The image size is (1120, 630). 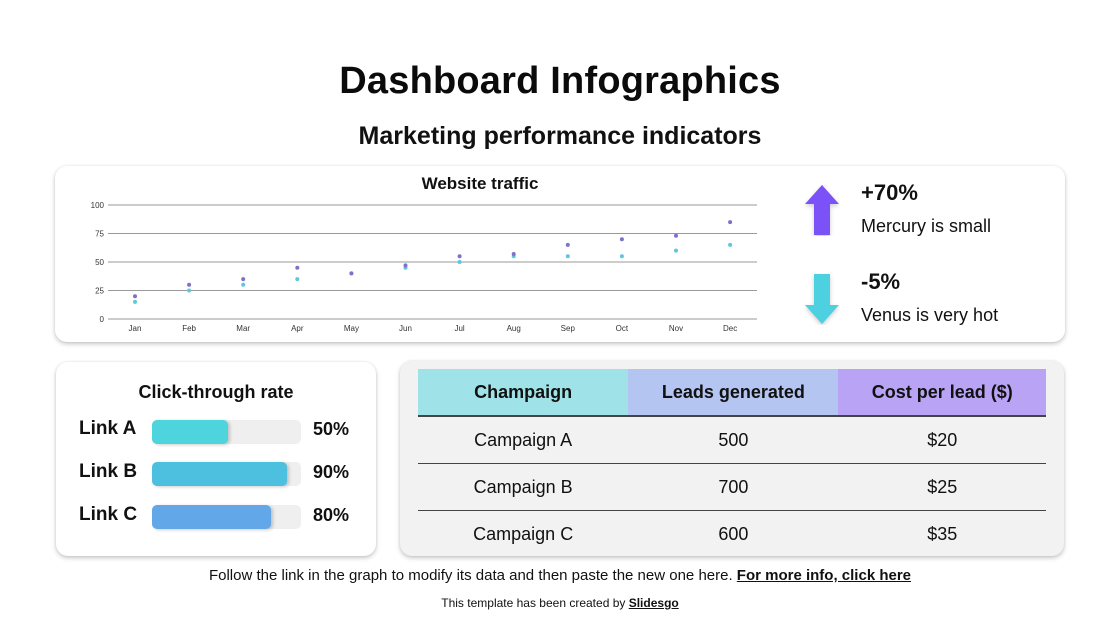 I want to click on y-tick-label: 100, so click(x=98, y=205).